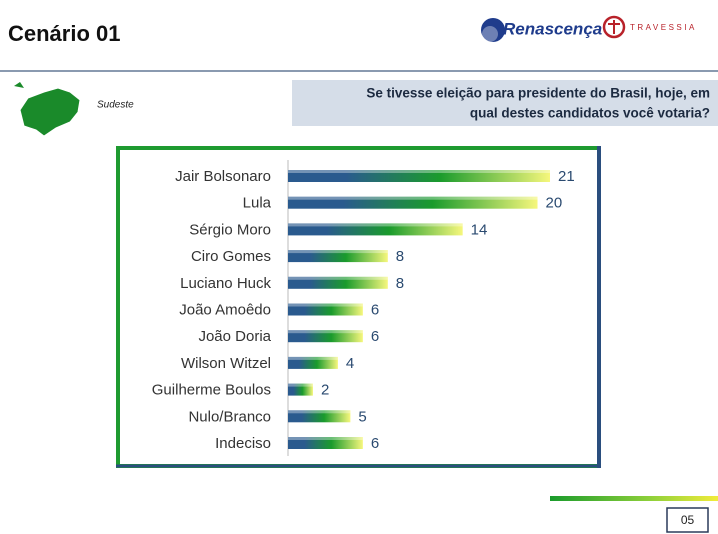  What do you see at coordinates (505, 103) in the screenshot?
I see `question-box` at bounding box center [505, 103].